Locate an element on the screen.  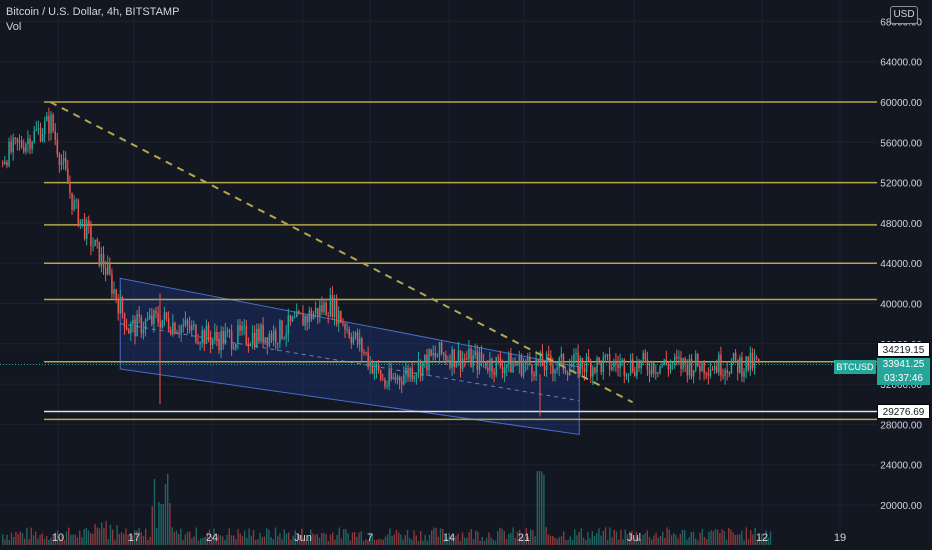
x-tick-label: 24 is located at coordinates (212, 538).